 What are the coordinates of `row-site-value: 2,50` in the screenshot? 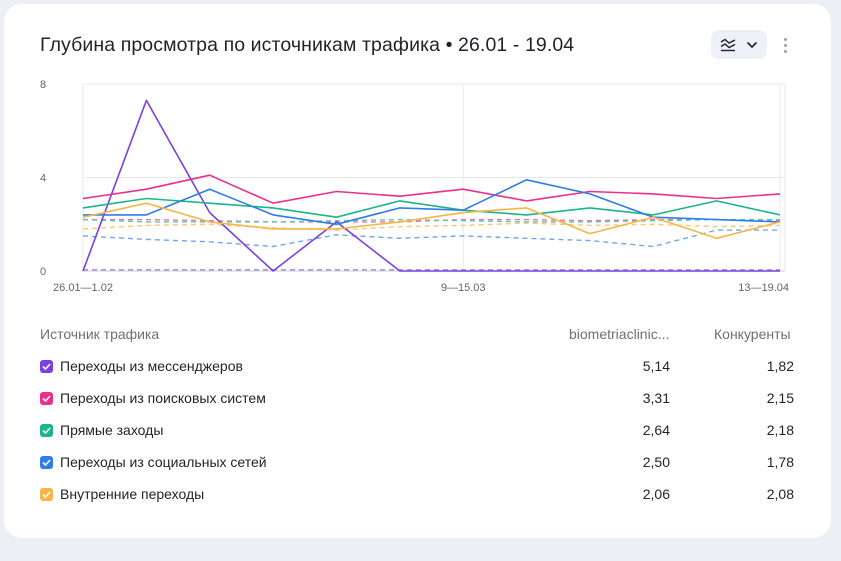 It's located at (656, 462).